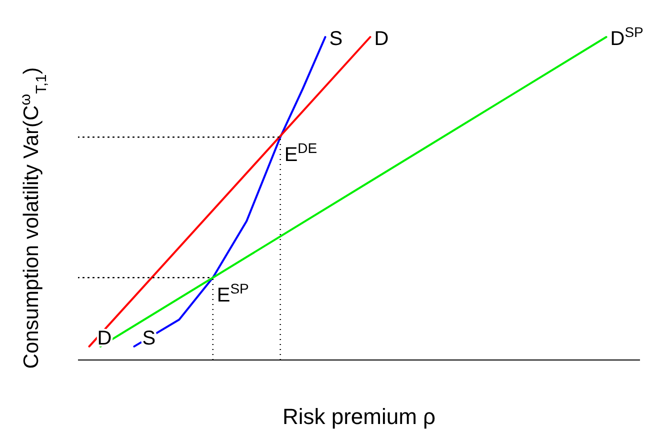 This screenshot has height=442, width=652. Describe the element at coordinates (232, 293) in the screenshot. I see `series-label: E$^{SP}$` at that location.